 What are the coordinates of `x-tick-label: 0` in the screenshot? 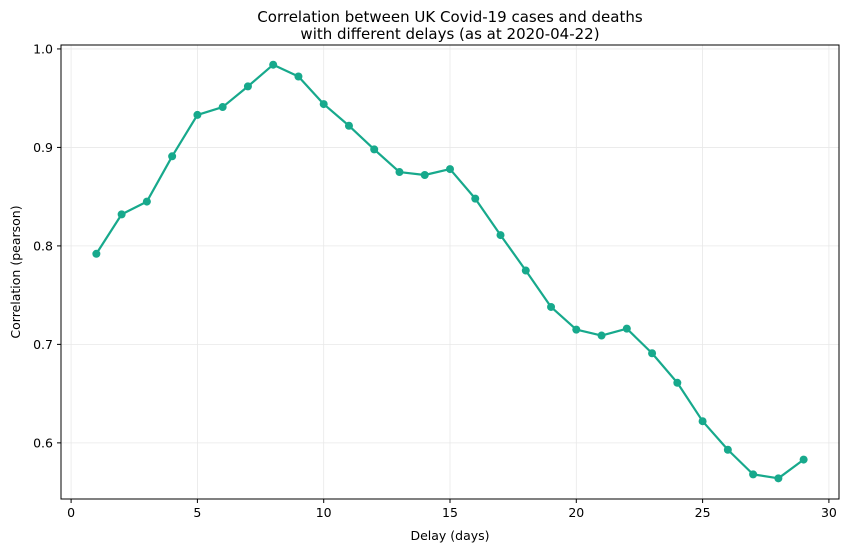 It's located at (71, 512).